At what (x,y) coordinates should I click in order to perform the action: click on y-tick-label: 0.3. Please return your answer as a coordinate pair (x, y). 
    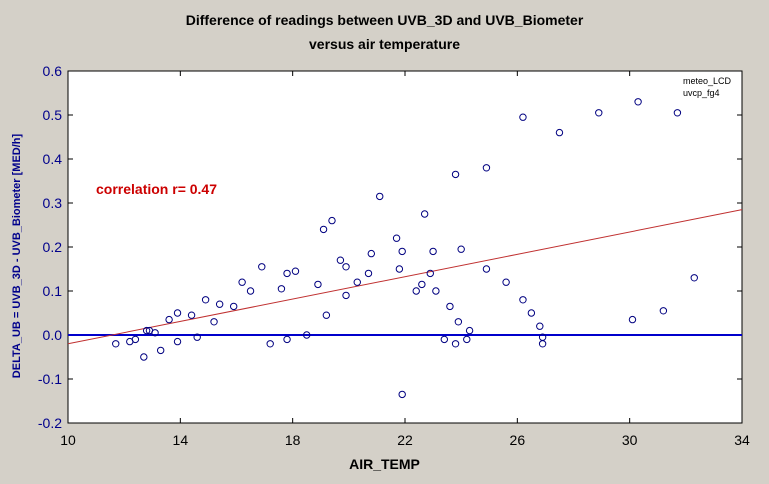
    Looking at the image, I should click on (53, 203).